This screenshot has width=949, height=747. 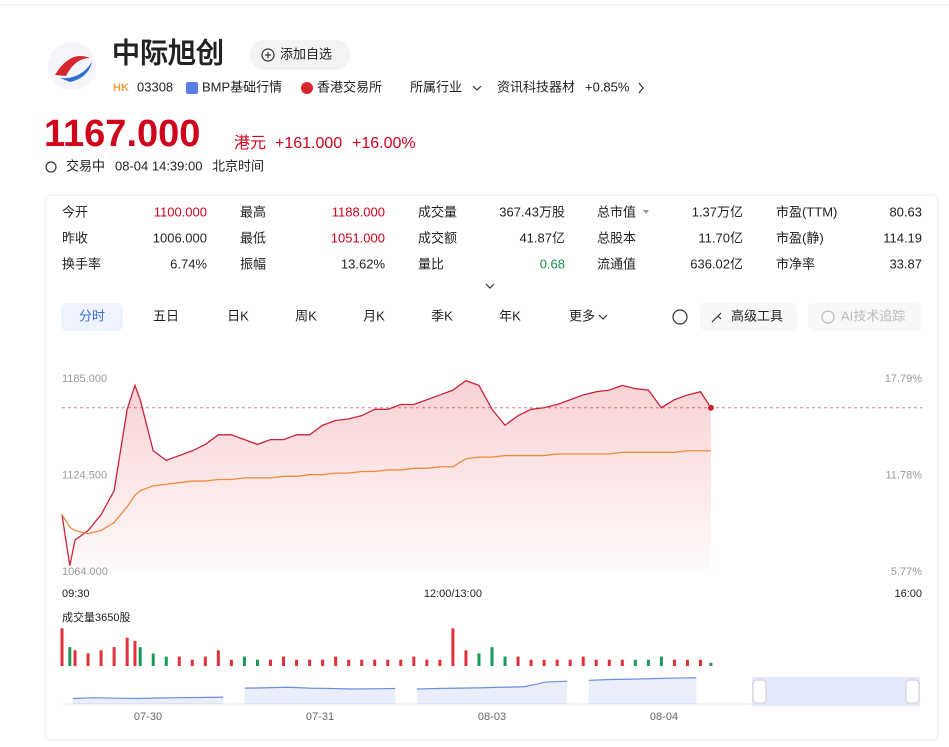 I want to click on market-tag: HK, so click(x=121, y=88).